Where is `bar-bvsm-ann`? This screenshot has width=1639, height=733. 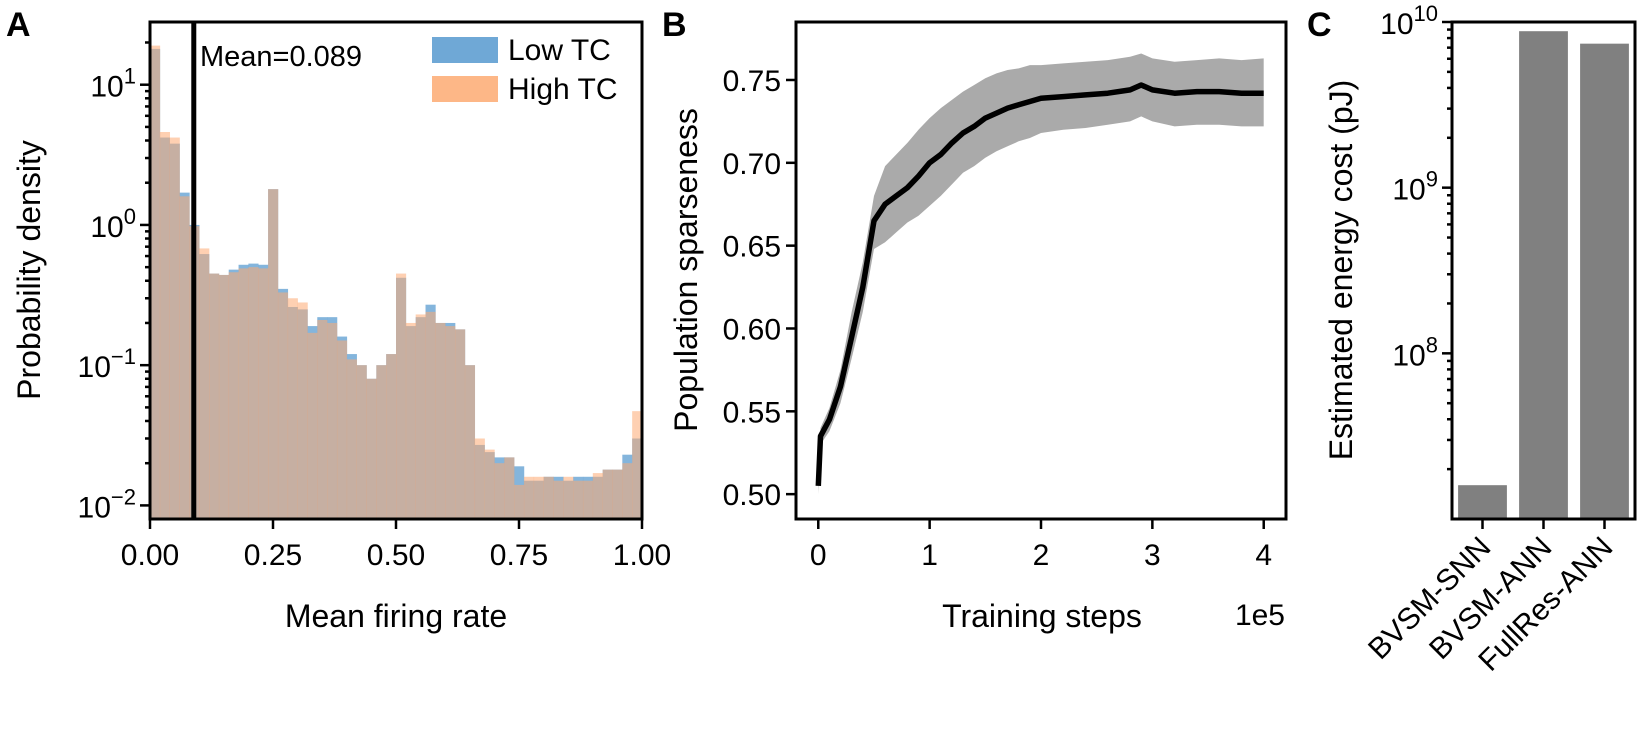 bar-bvsm-ann is located at coordinates (1543, 275).